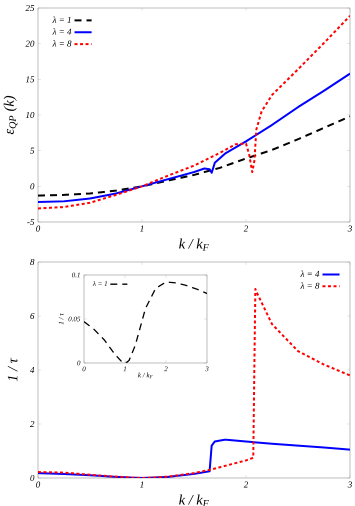 The image size is (355, 506). Describe the element at coordinates (29, 43) in the screenshot. I see `y-tick-label: 20` at that location.